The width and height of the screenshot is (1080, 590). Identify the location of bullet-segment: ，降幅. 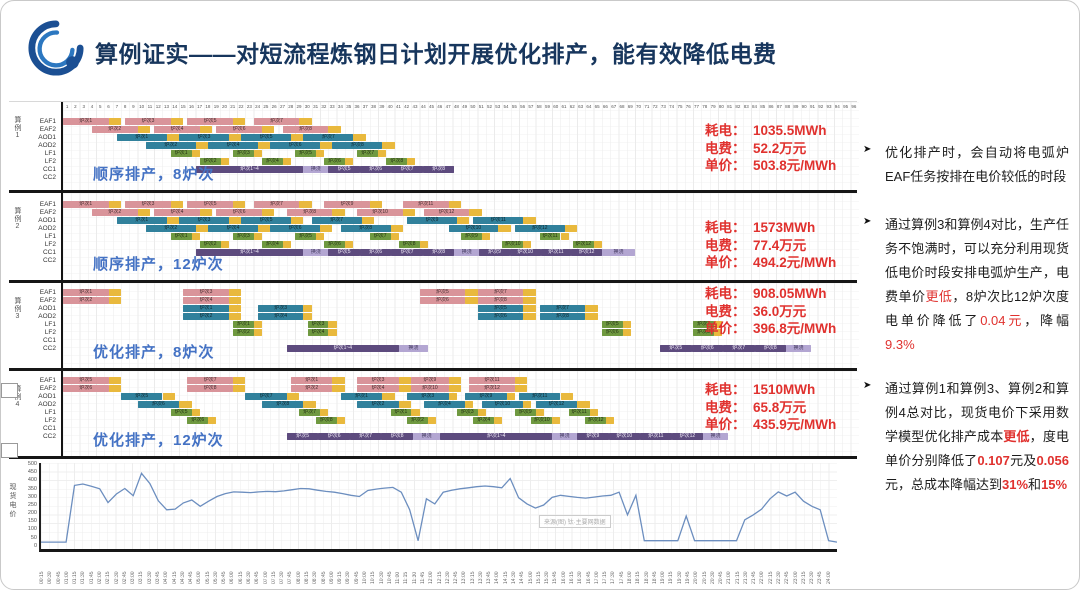
(1046, 321).